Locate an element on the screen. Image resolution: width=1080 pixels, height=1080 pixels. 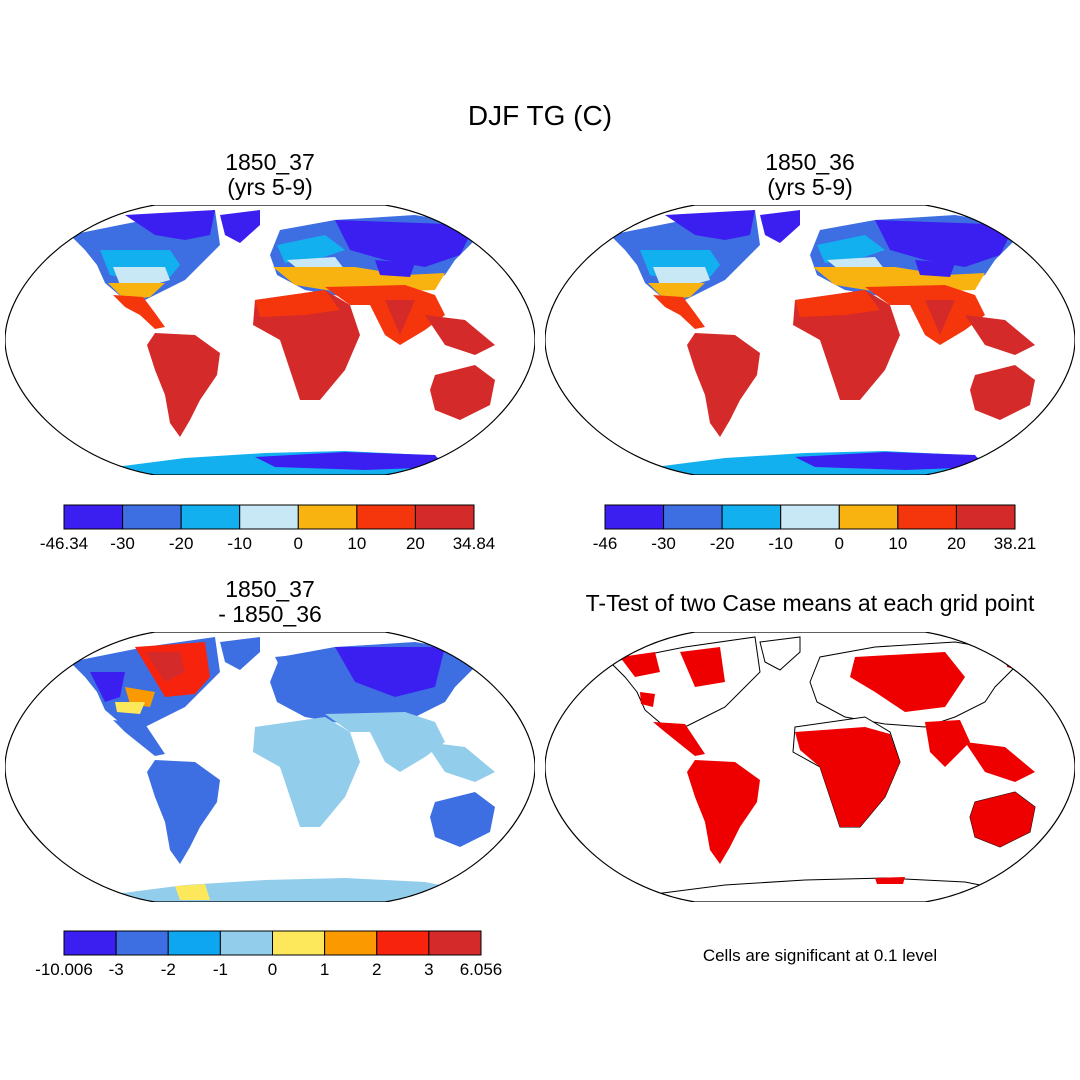
colorbar-tick-label: -46.34 is located at coordinates (64, 543).